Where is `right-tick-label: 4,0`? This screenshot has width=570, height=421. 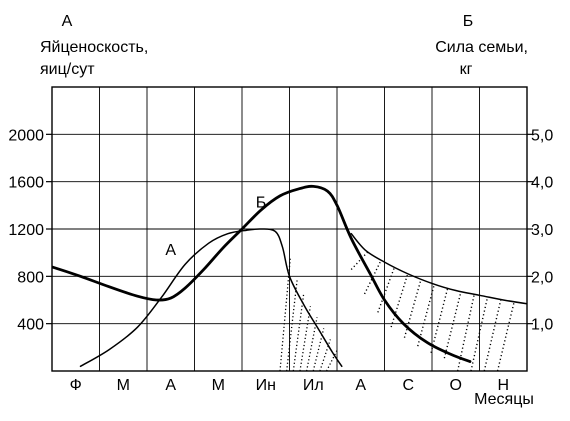 right-tick-label: 4,0 is located at coordinates (542, 183).